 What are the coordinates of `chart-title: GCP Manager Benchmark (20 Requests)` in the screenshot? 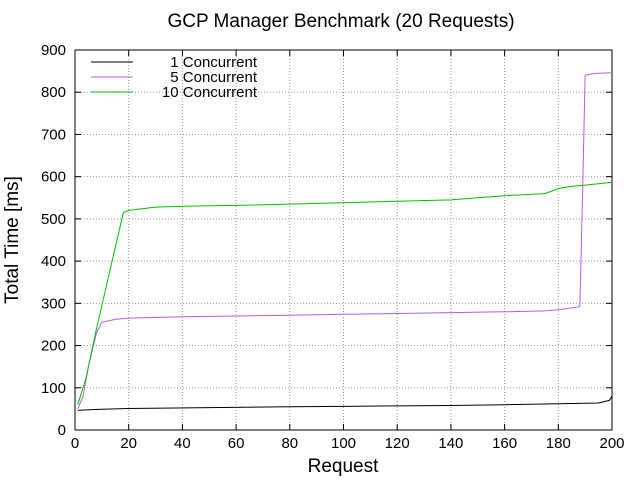 It's located at (340, 21).